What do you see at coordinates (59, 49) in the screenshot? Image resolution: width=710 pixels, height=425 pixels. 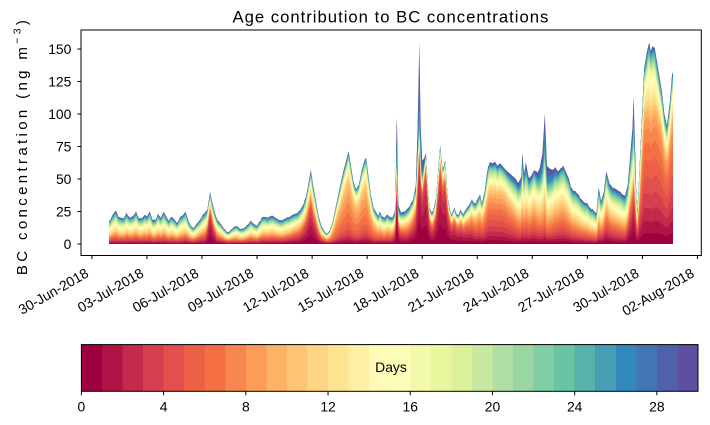 I see `svg-text: 150` at bounding box center [59, 49].